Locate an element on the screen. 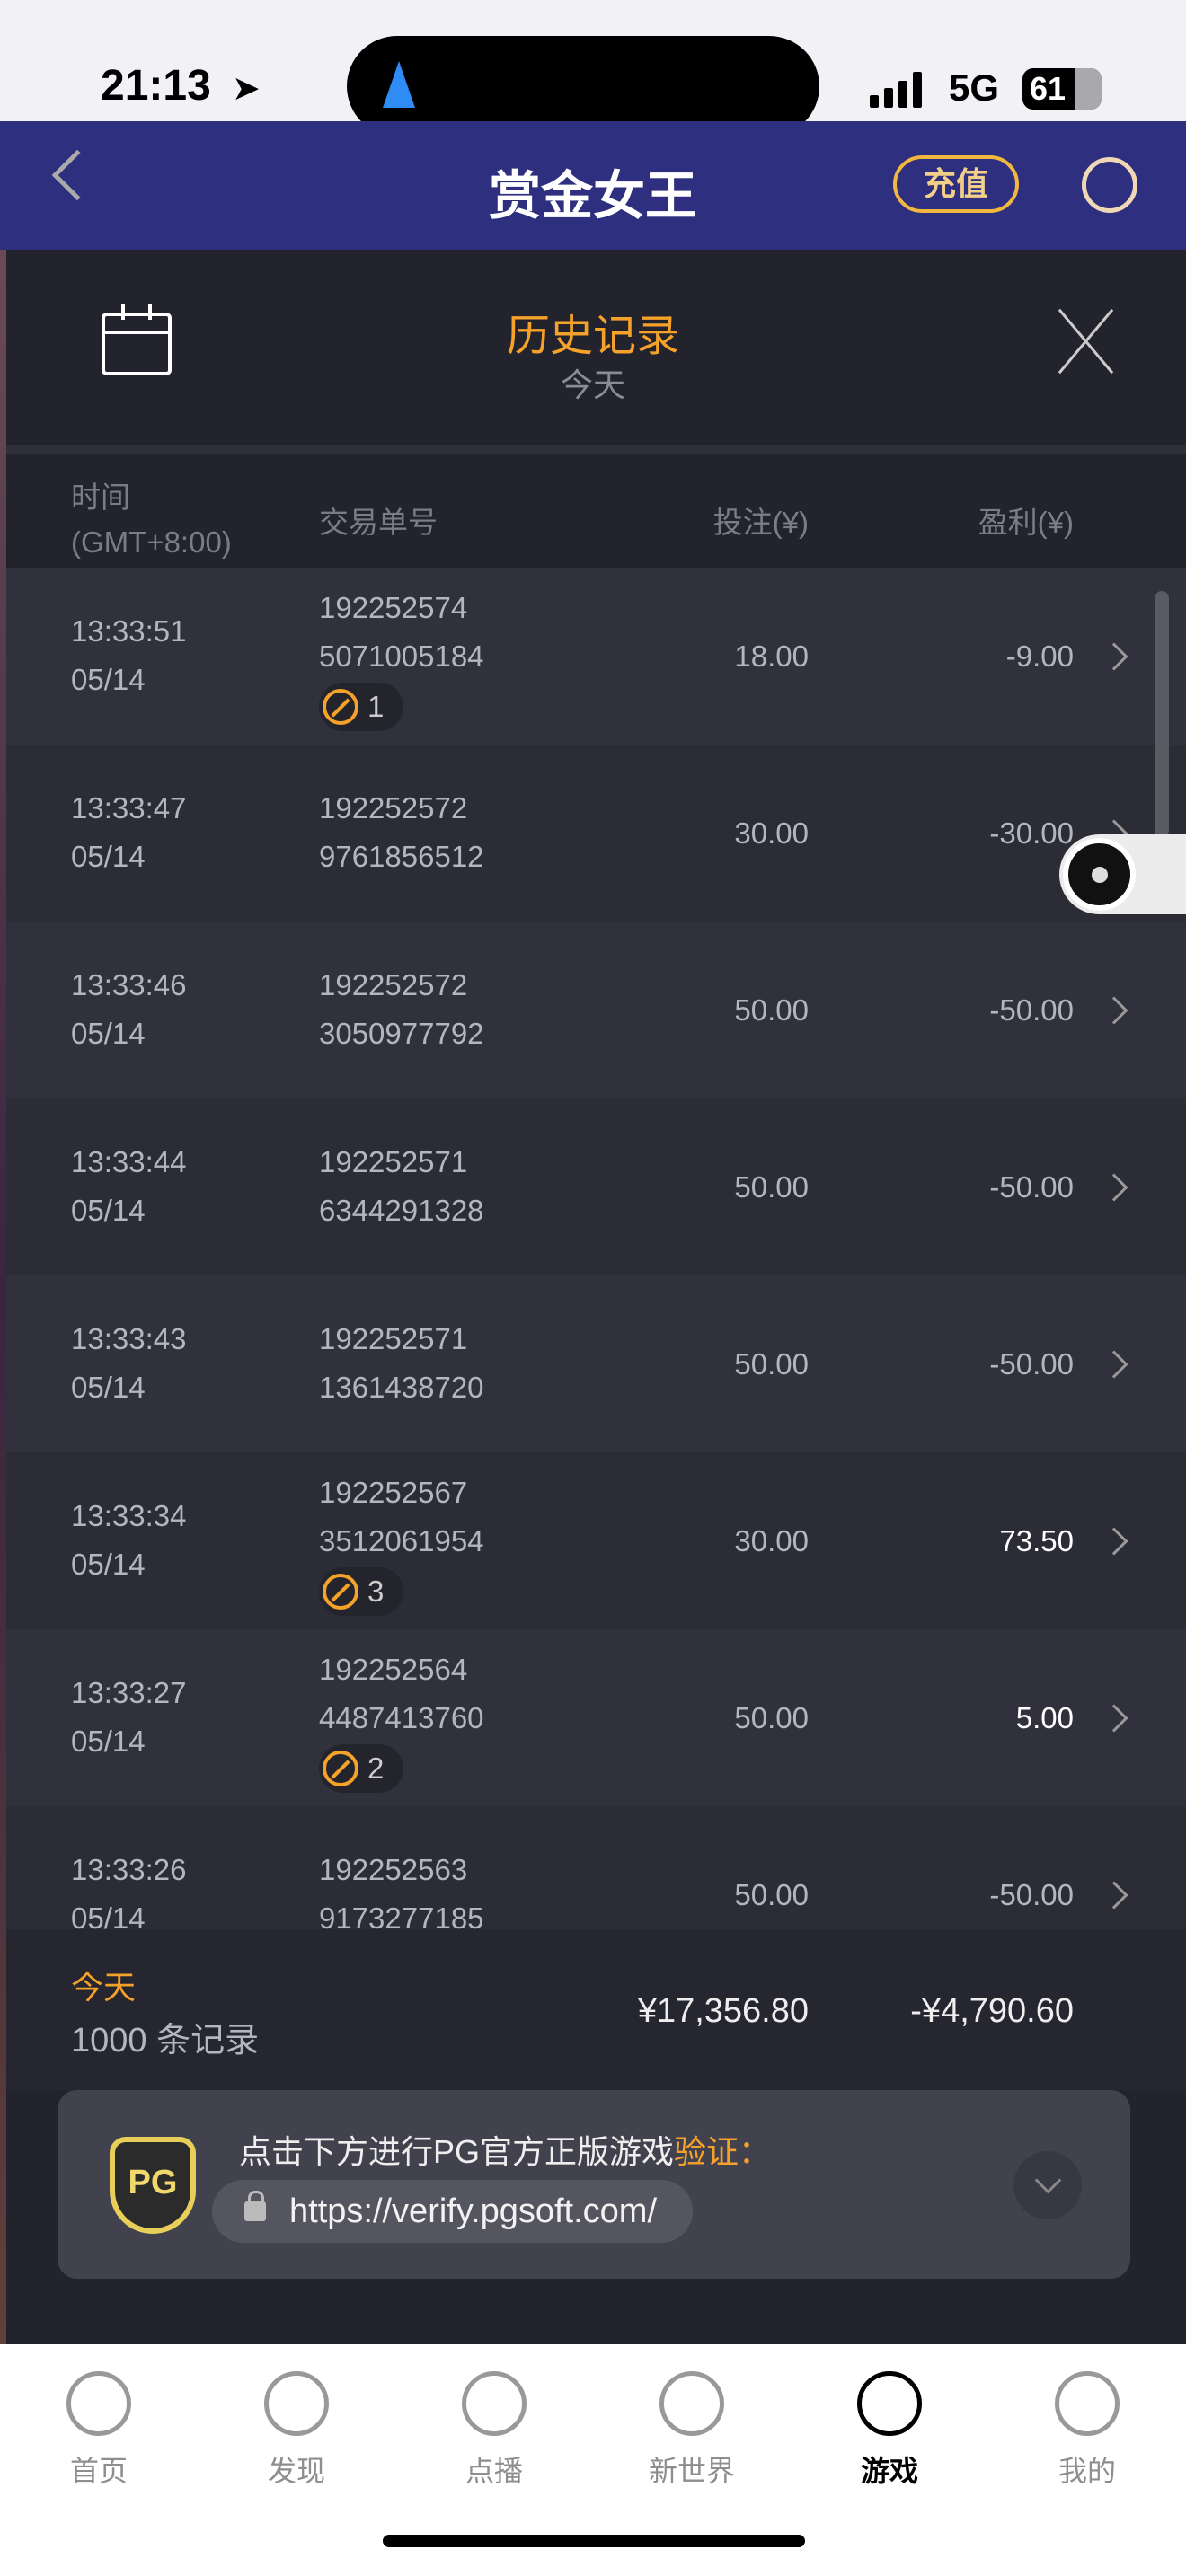  row-order-id-2: 9173277185 is located at coordinates (401, 1915).